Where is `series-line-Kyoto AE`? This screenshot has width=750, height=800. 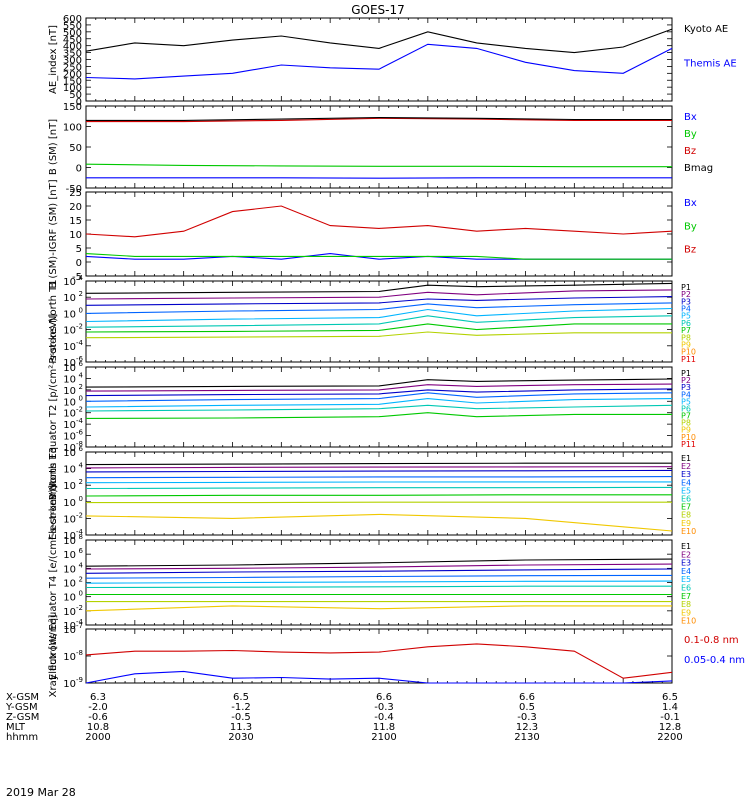
series-line-Kyoto AE is located at coordinates (379, 41).